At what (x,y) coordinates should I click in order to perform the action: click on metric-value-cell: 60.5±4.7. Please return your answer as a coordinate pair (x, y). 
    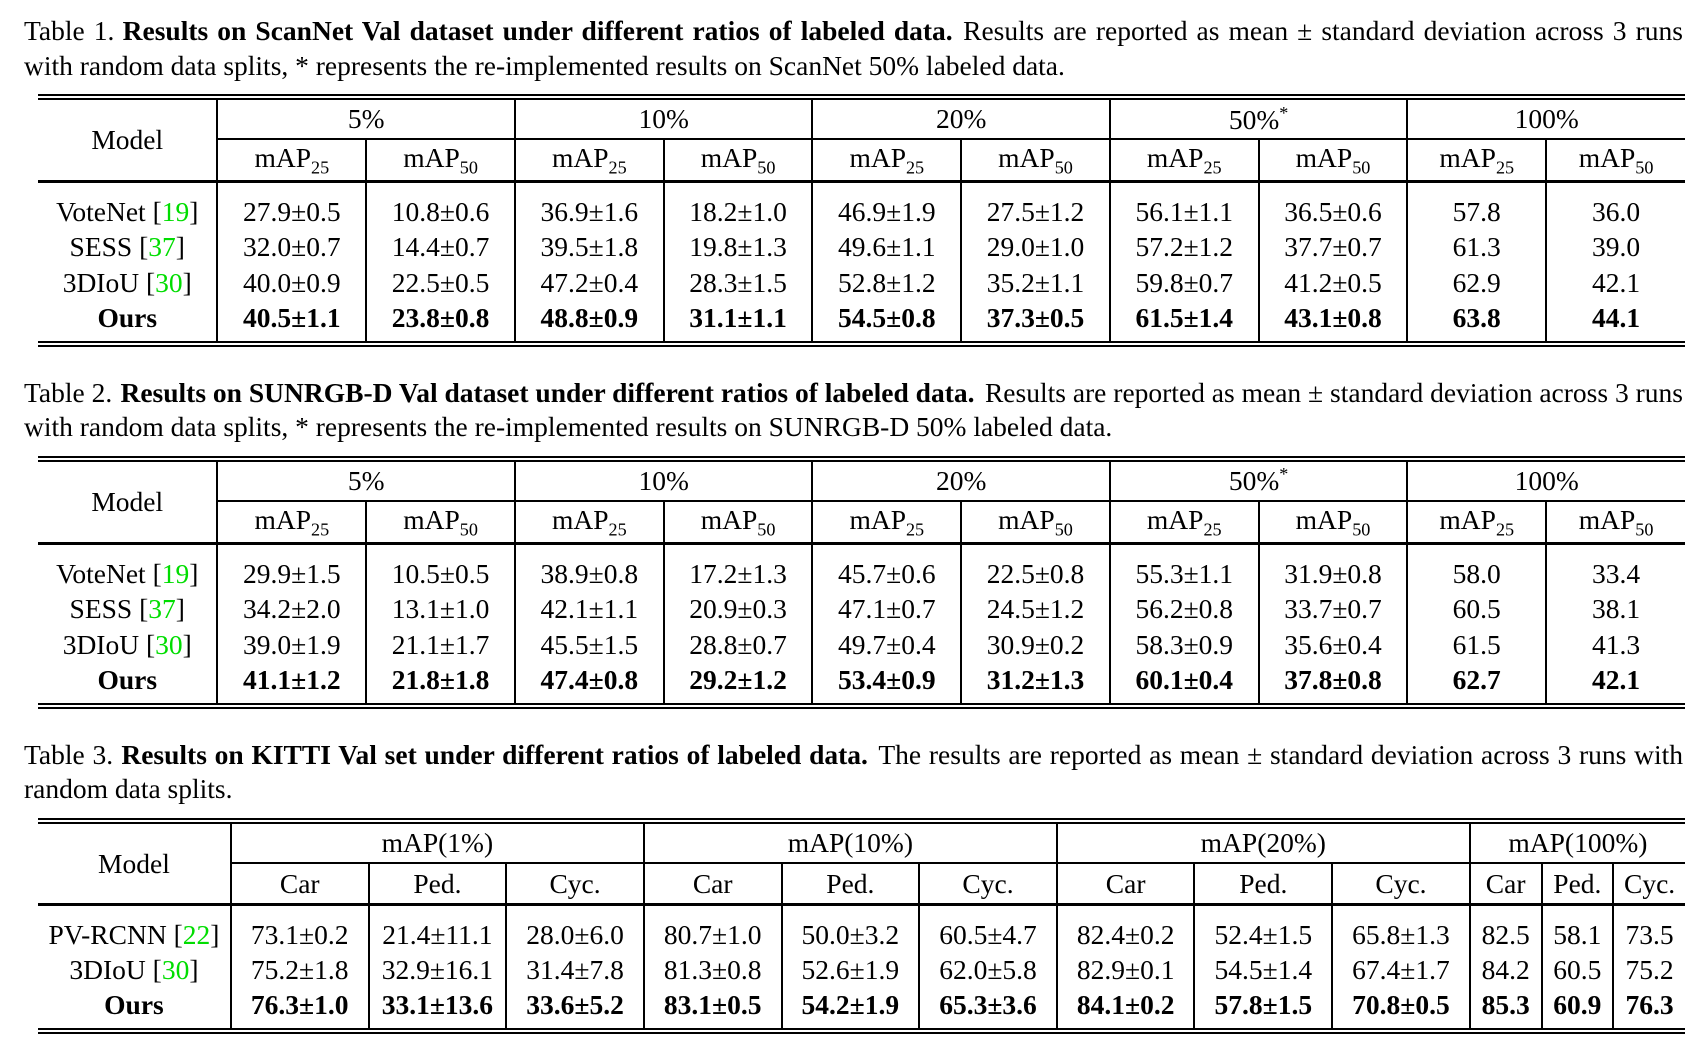
    Looking at the image, I should click on (987, 928).